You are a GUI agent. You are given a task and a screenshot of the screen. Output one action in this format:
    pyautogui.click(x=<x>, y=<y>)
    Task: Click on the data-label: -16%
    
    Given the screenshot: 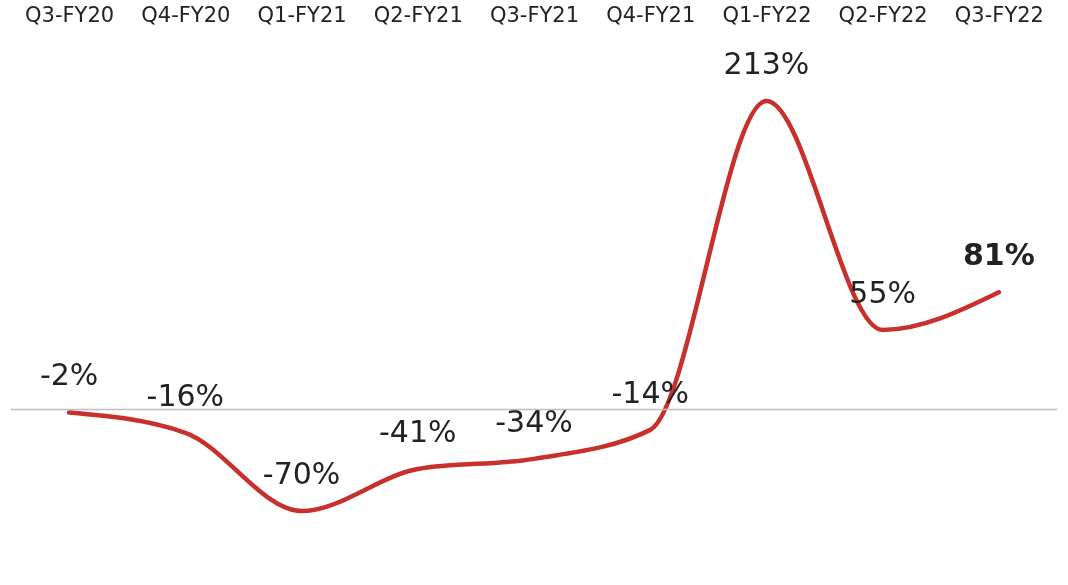 What is the action you would take?
    pyautogui.click(x=185, y=395)
    